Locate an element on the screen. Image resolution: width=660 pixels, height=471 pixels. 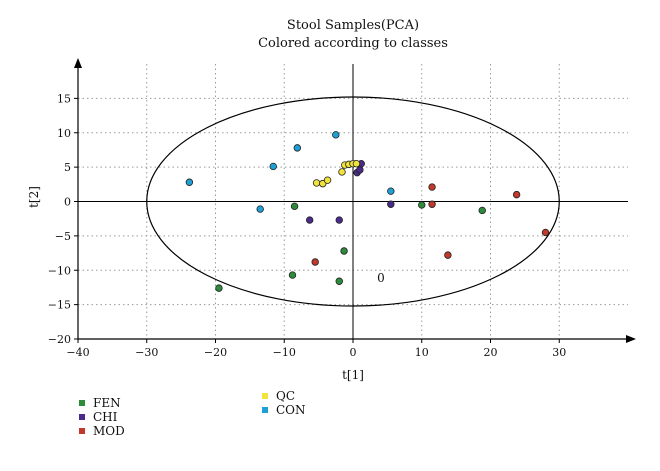
y-axis-arrowhead is located at coordinates (78, 63).